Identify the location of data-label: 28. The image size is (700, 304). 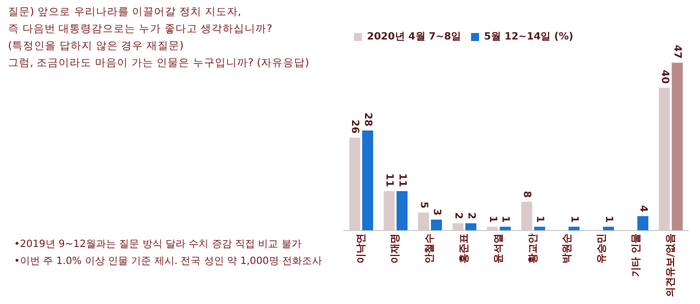
(368, 119).